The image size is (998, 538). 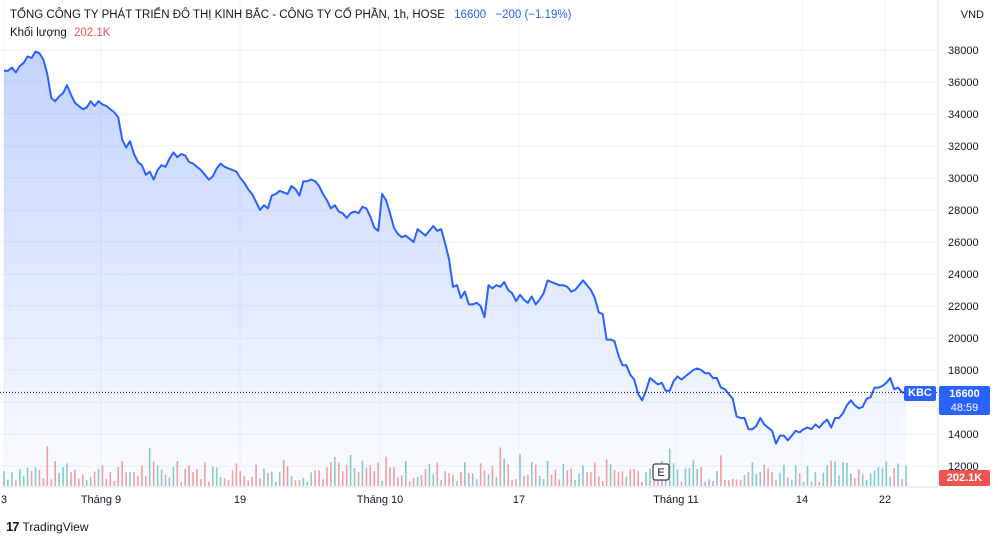 I want to click on currency-label: VND, so click(x=972, y=15).